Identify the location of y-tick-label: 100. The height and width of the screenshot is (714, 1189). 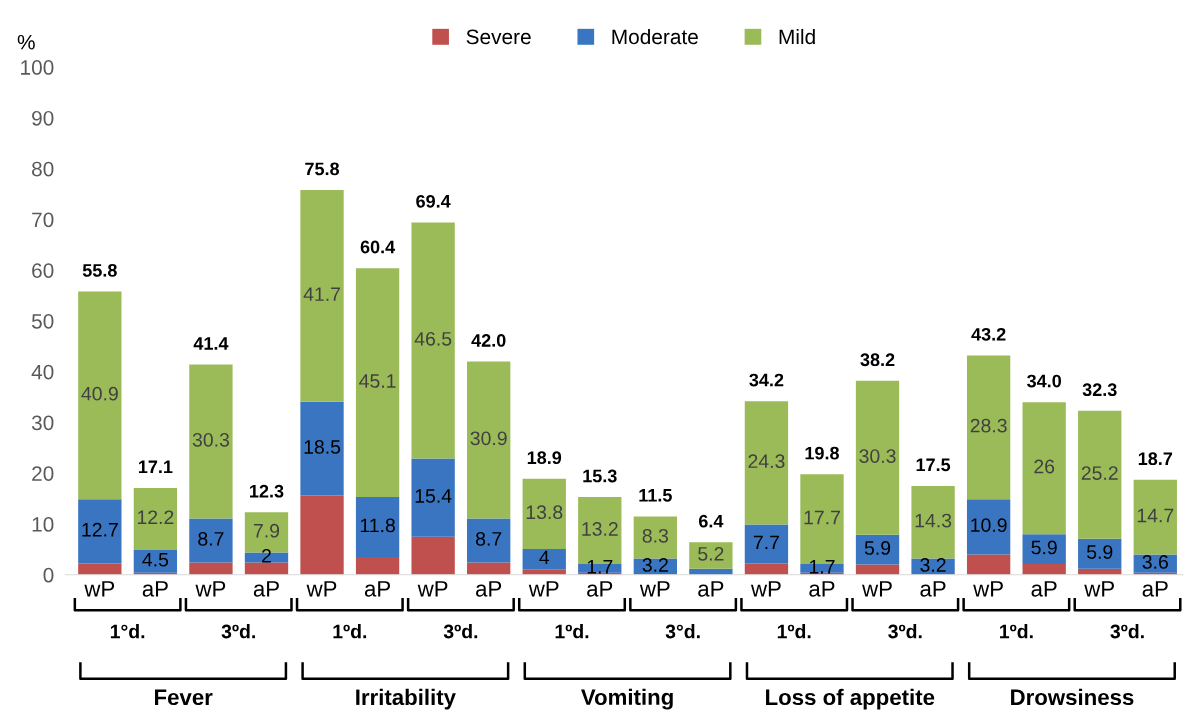
(37, 67).